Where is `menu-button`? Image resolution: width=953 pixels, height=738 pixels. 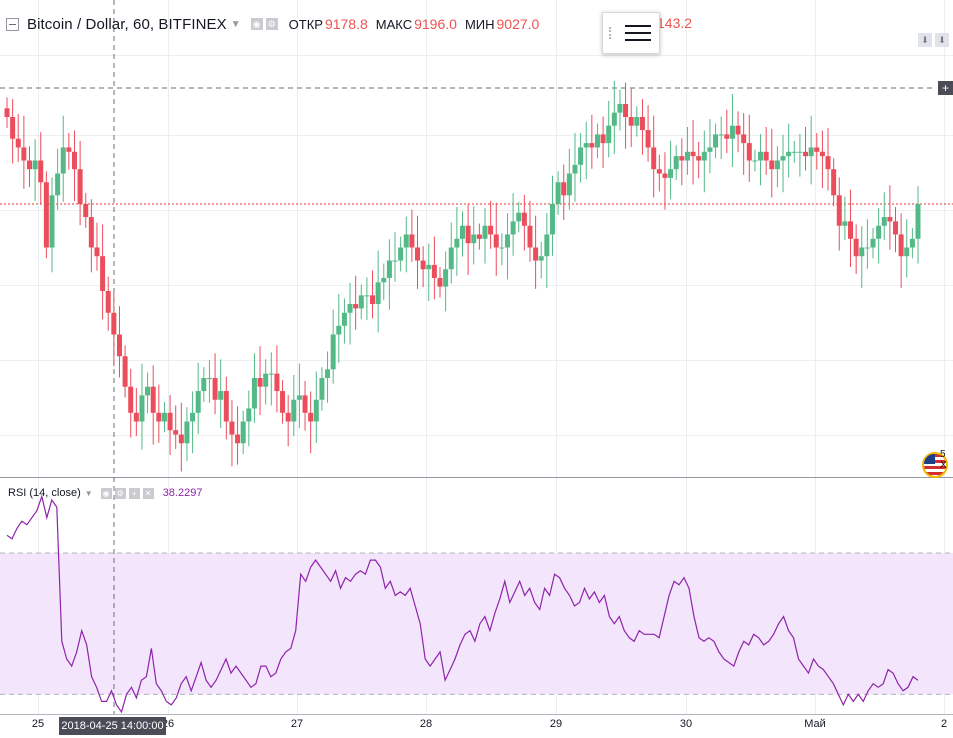
menu-button is located at coordinates (631, 33).